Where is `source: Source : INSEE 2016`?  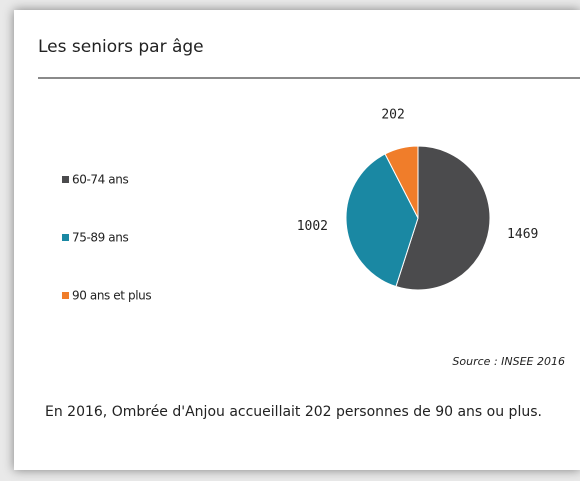 source: Source : INSEE 2016 is located at coordinates (508, 361).